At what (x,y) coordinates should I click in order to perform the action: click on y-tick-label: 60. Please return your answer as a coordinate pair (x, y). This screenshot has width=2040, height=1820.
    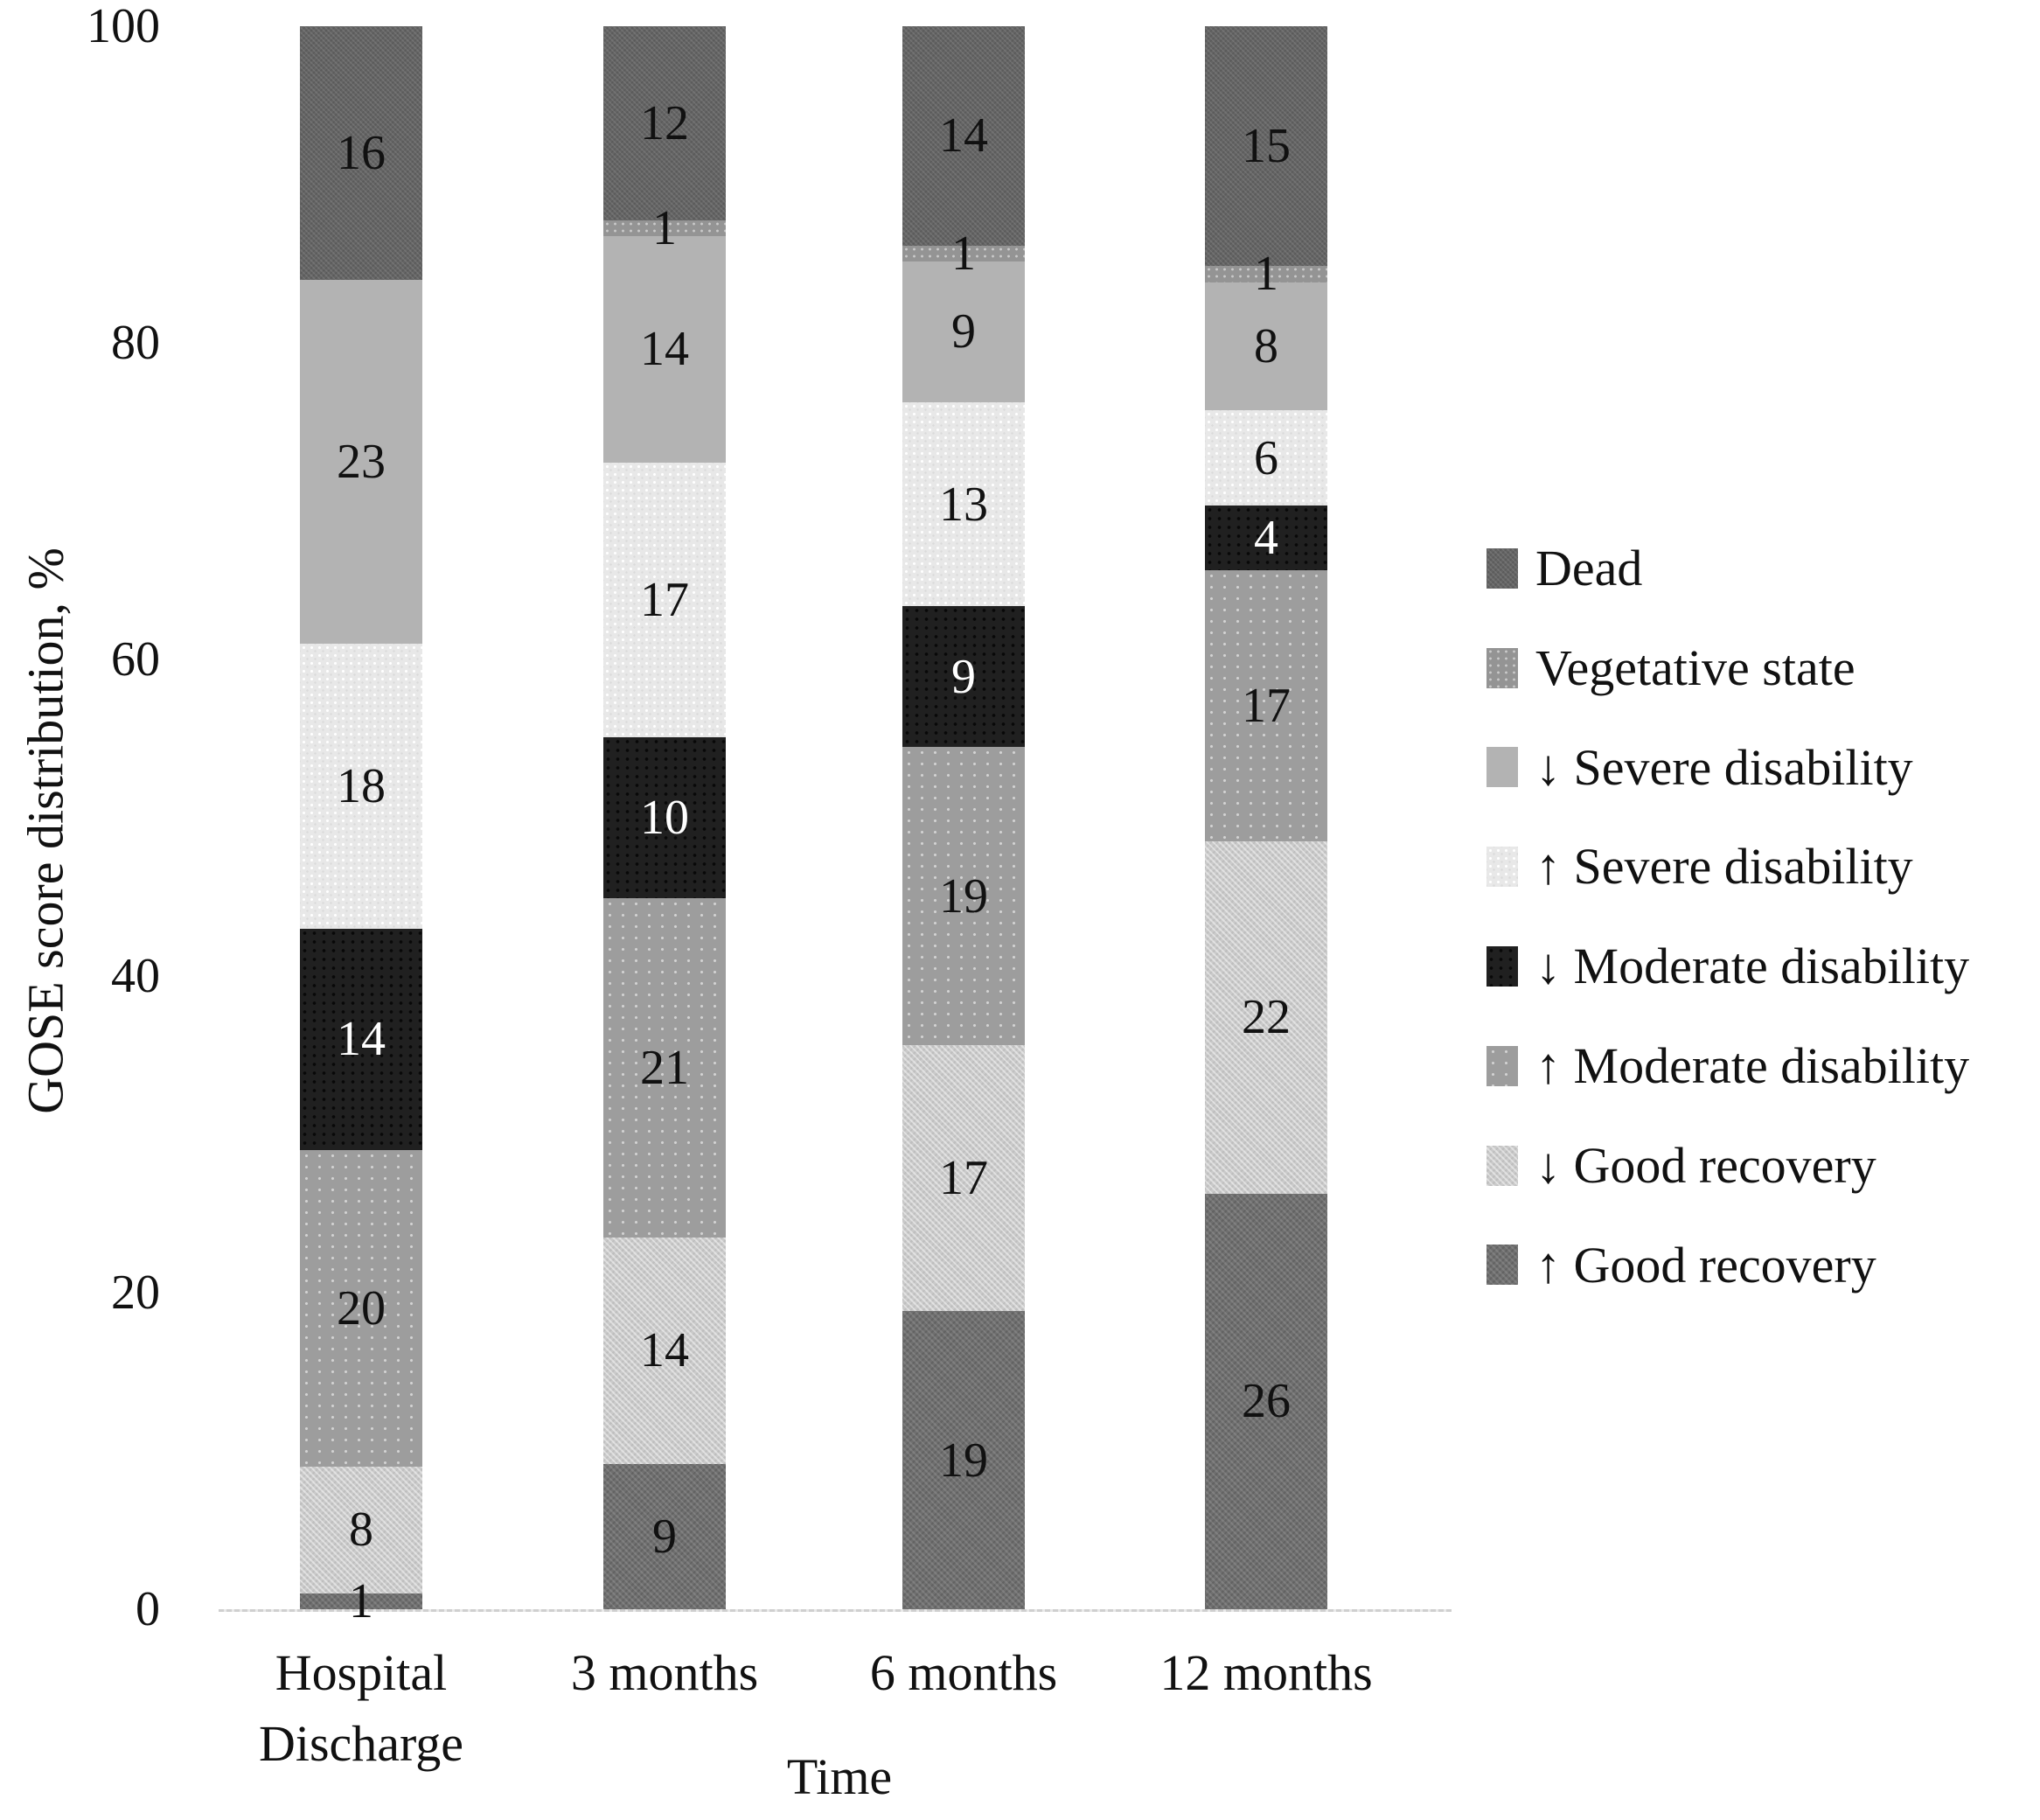
    Looking at the image, I should click on (135, 659).